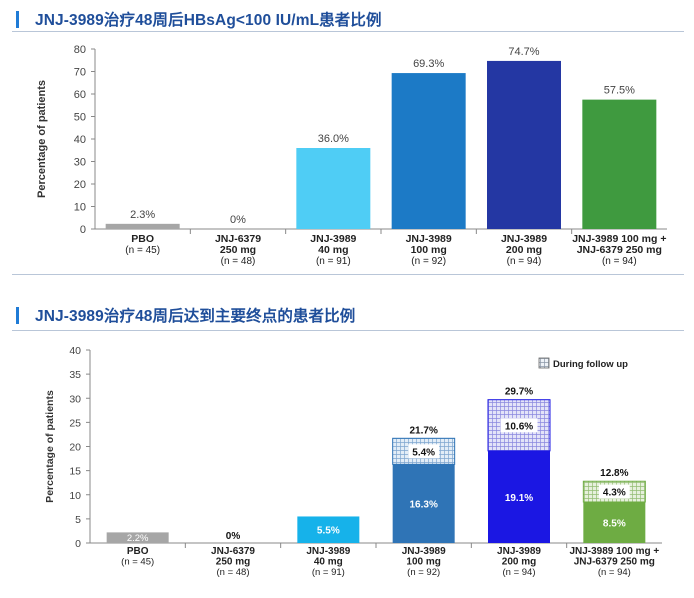 The height and width of the screenshot is (598, 694). I want to click on follow-up-label-3: 5.4%, so click(423, 452).